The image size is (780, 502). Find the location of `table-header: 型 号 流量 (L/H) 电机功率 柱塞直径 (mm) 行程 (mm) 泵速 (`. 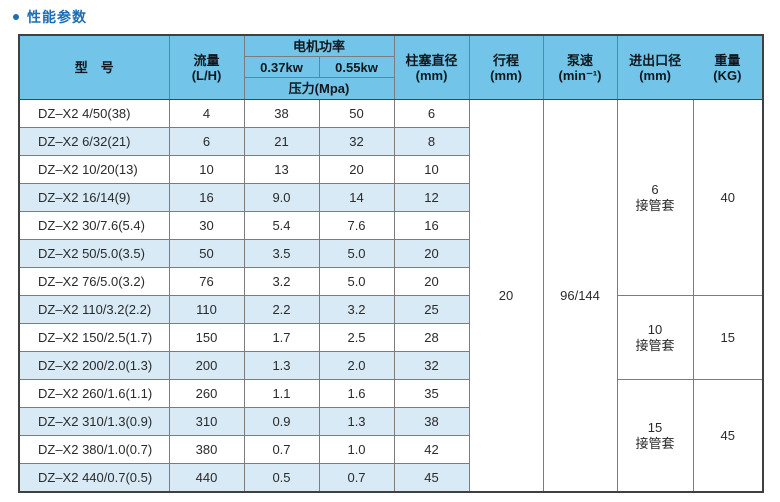

table-header: 型 号 流量 (L/H) 电机功率 柱塞直径 (mm) 行程 (mm) 泵速 ( is located at coordinates (391, 67).